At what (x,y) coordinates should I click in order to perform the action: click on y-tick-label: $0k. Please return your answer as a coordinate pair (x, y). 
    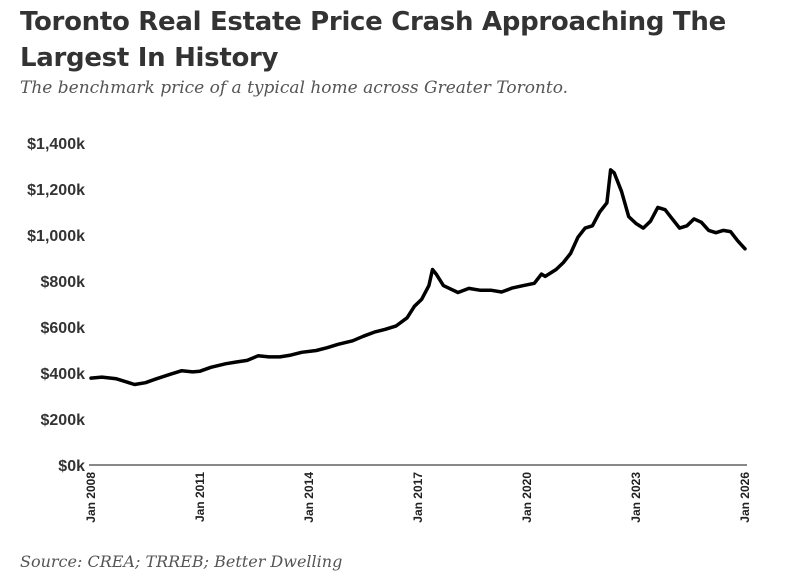
    Looking at the image, I should click on (71, 466).